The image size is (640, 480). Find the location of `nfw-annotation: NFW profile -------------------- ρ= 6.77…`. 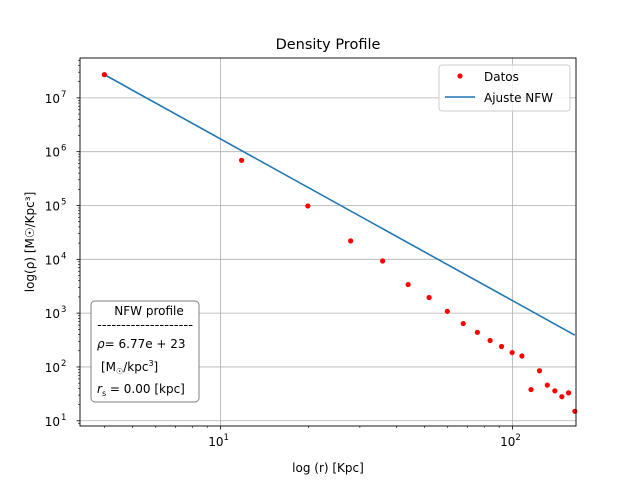

nfw-annotation: NFW profile -------------------- ρ= 6.77… is located at coordinates (145, 351).